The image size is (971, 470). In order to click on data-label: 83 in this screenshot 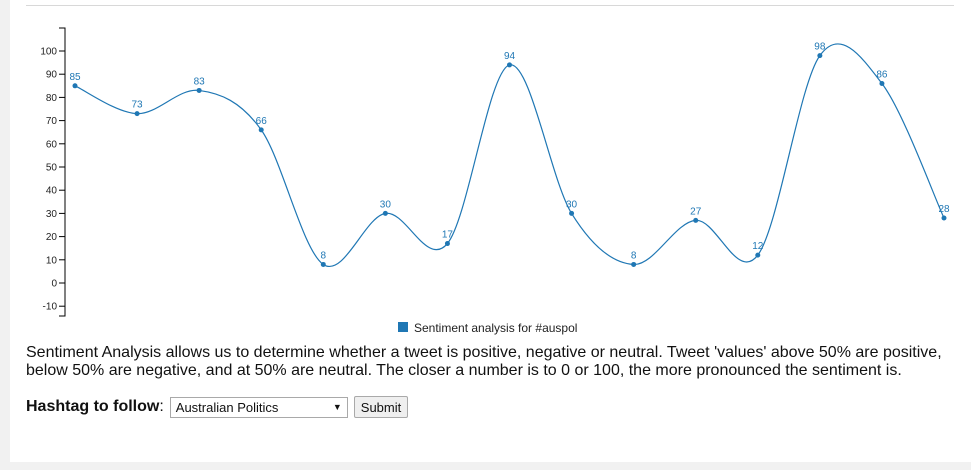, I will do `click(200, 81)`.